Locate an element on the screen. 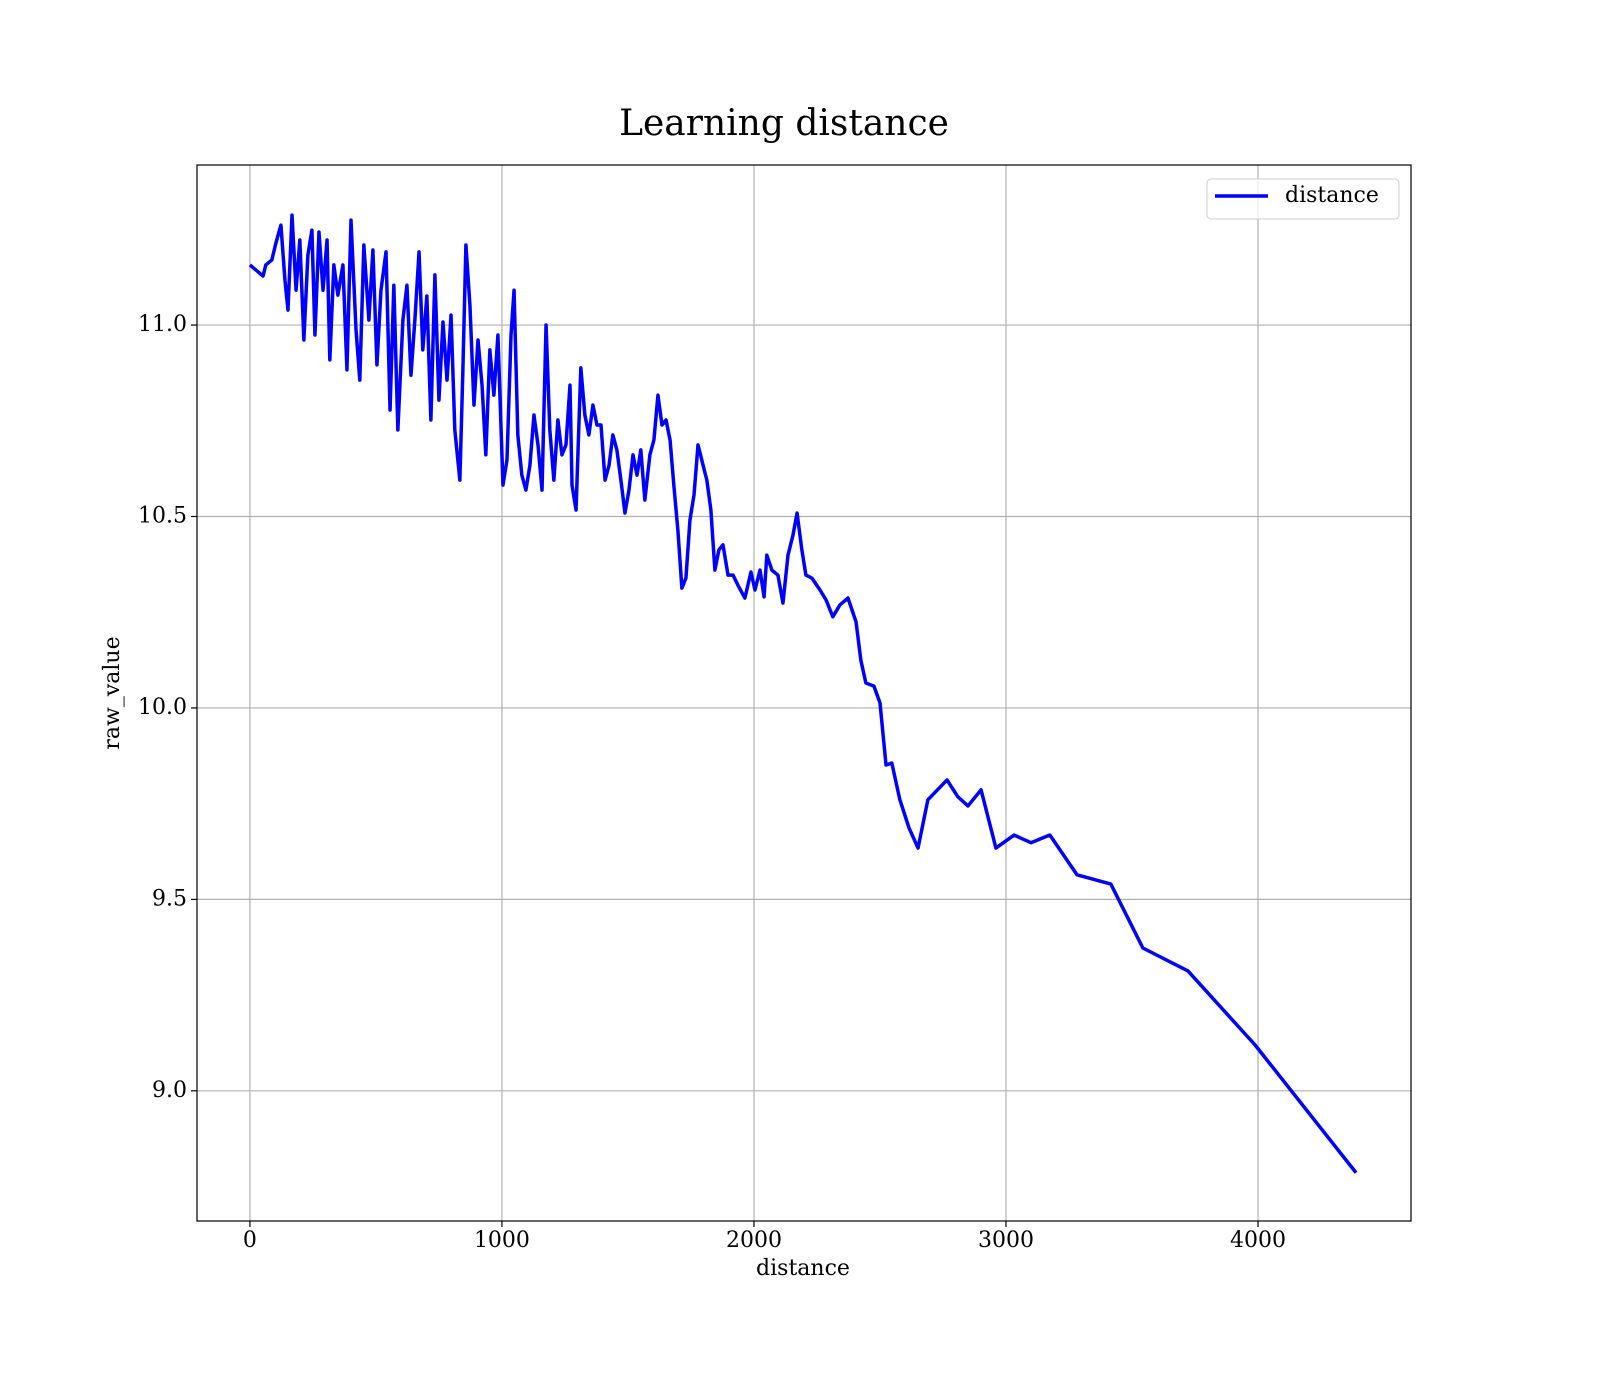  x-tick-label: 1000 is located at coordinates (502, 1240).